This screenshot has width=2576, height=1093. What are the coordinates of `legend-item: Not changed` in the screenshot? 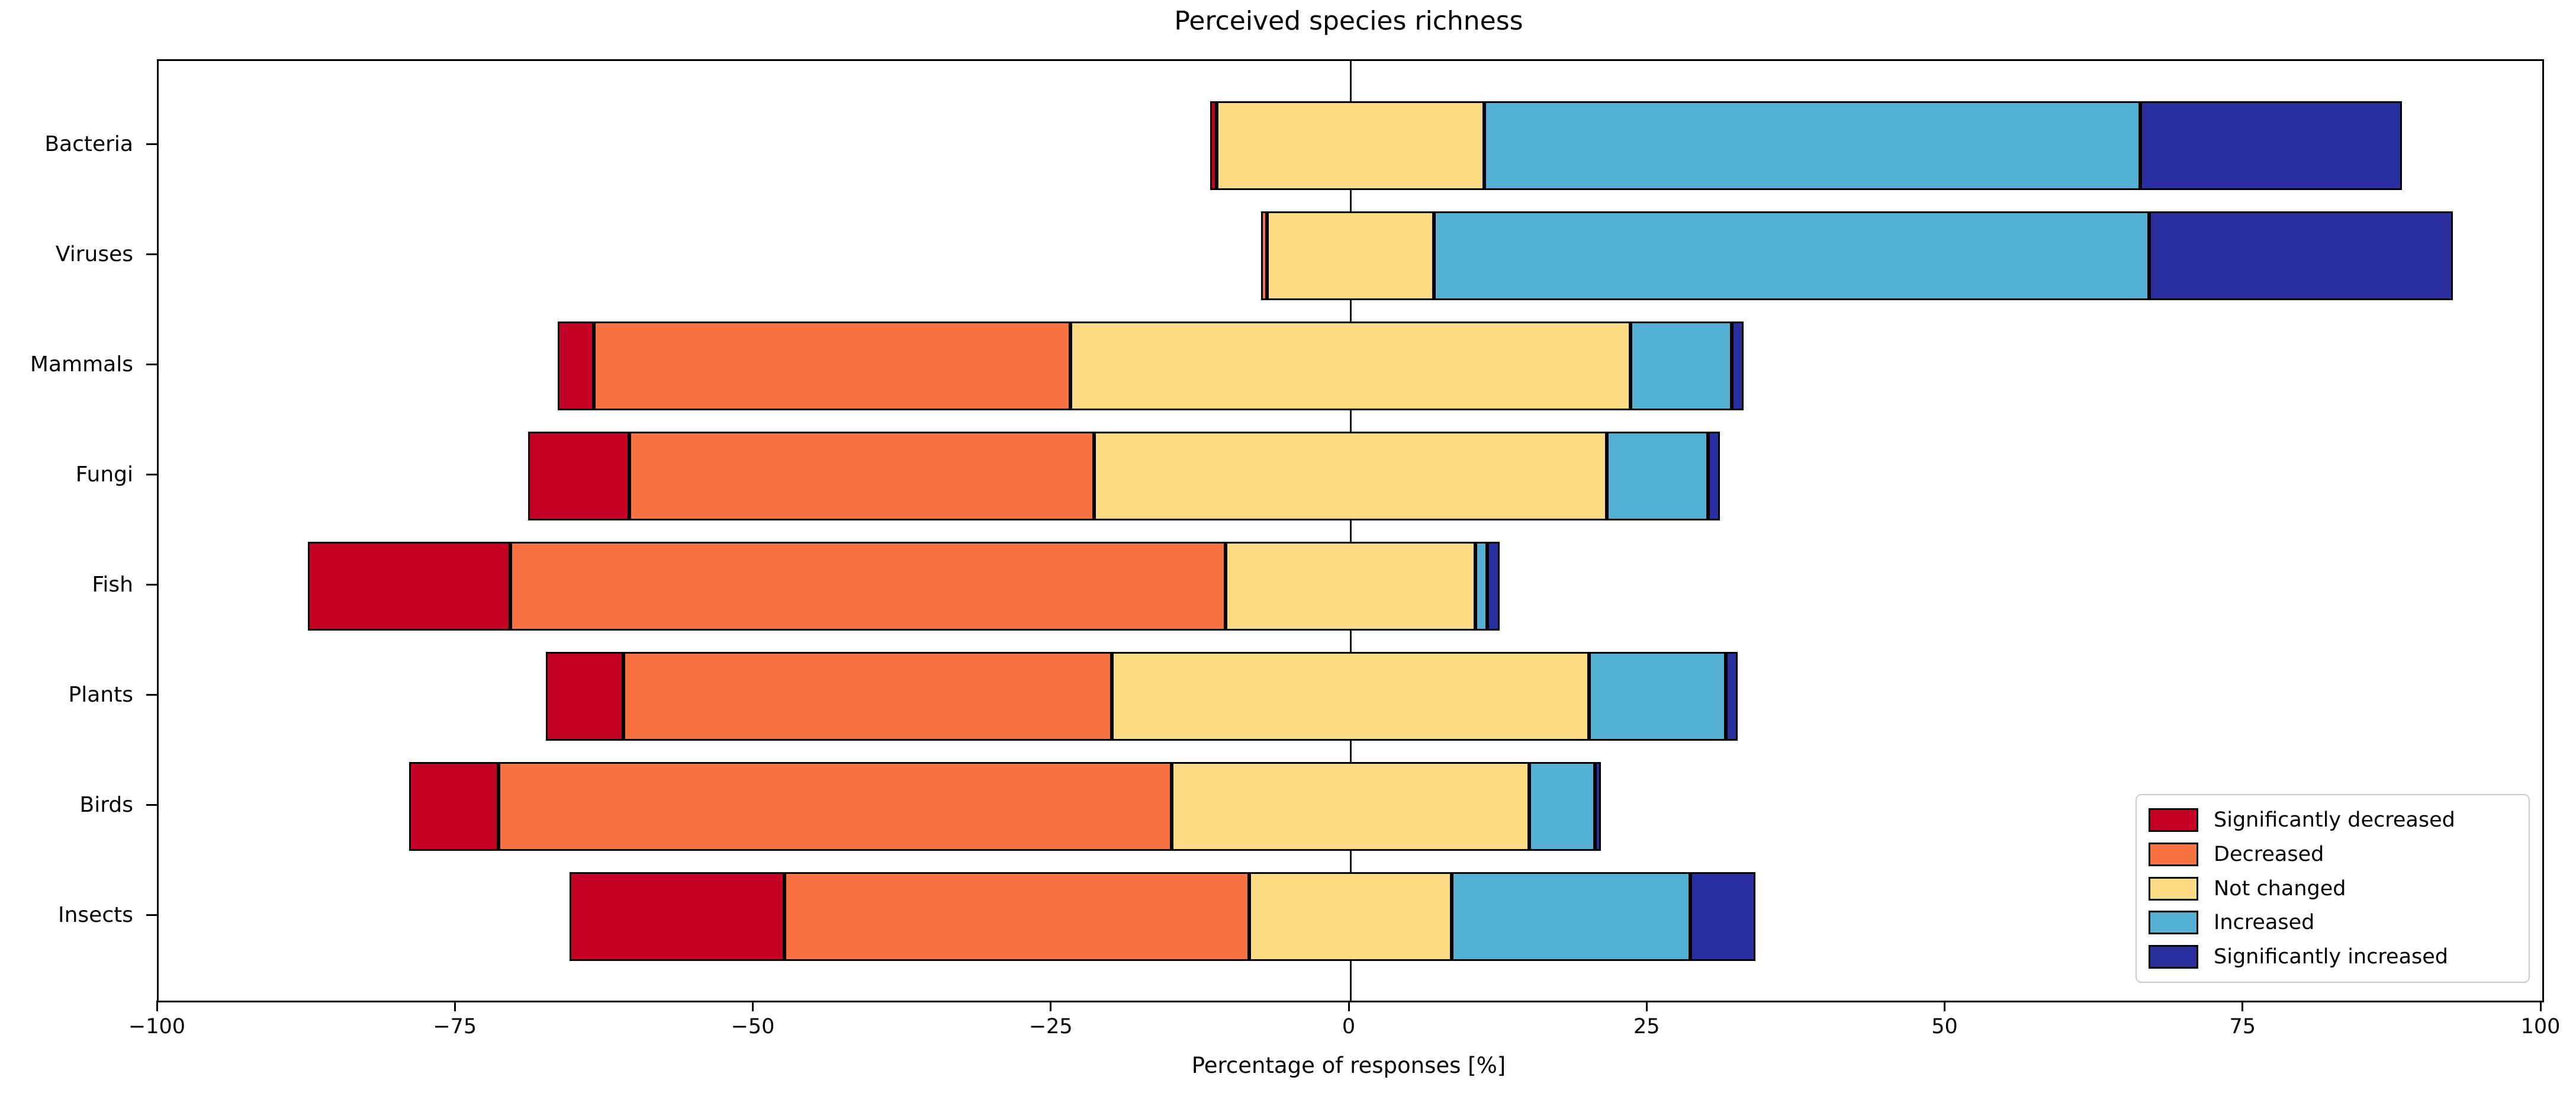 It's located at (2333, 889).